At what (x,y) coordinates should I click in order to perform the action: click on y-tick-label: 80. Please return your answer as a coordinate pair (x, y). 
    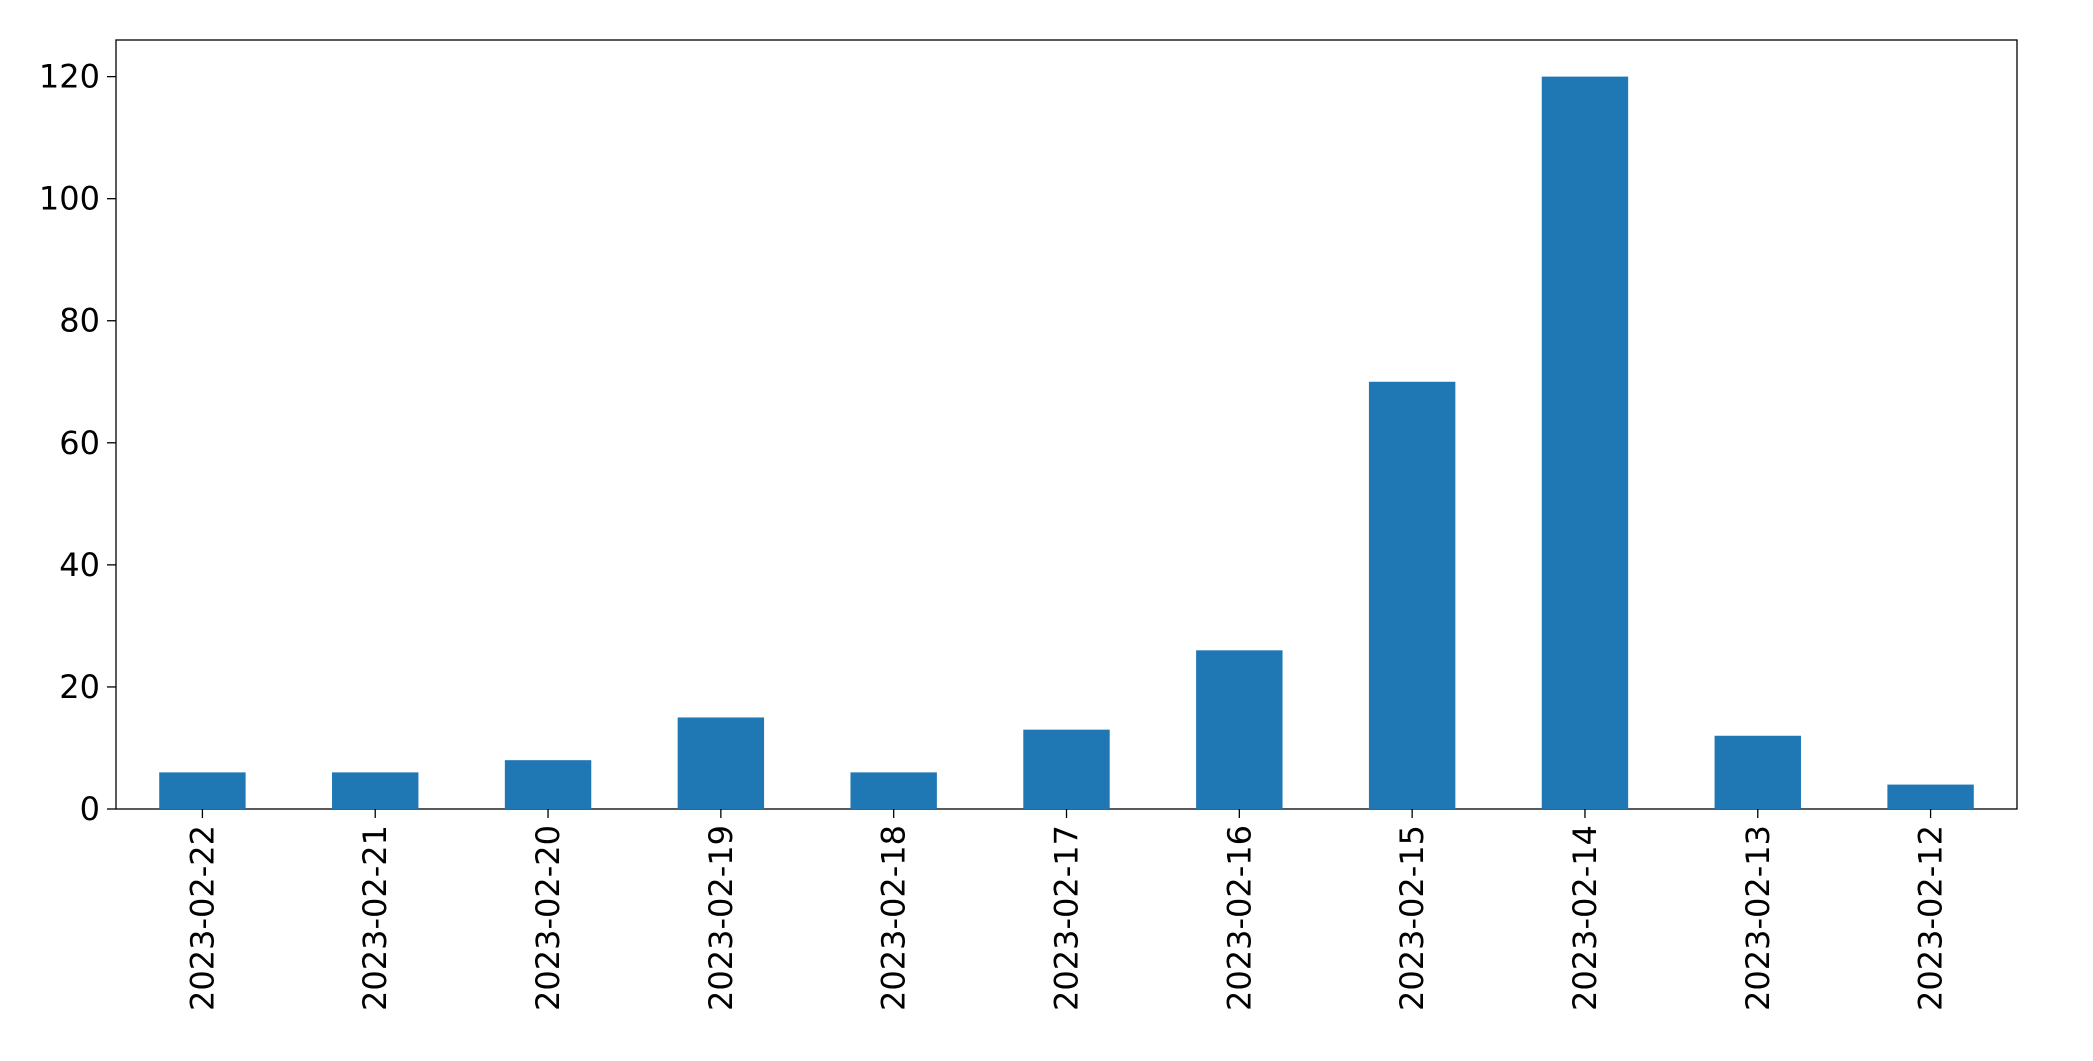
    Looking at the image, I should click on (79, 321).